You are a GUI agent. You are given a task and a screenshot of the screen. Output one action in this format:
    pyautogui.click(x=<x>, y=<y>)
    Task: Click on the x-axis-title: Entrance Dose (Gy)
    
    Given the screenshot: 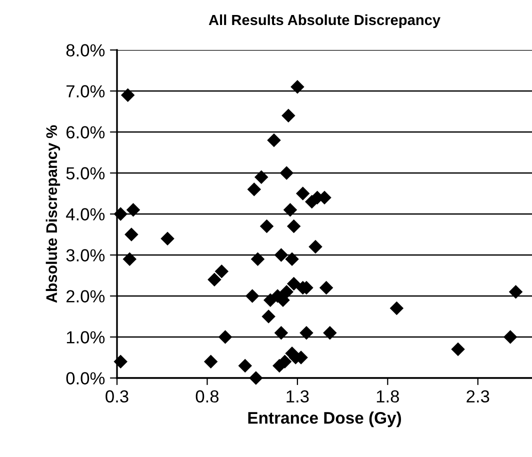 What is the action you would take?
    pyautogui.click(x=325, y=420)
    